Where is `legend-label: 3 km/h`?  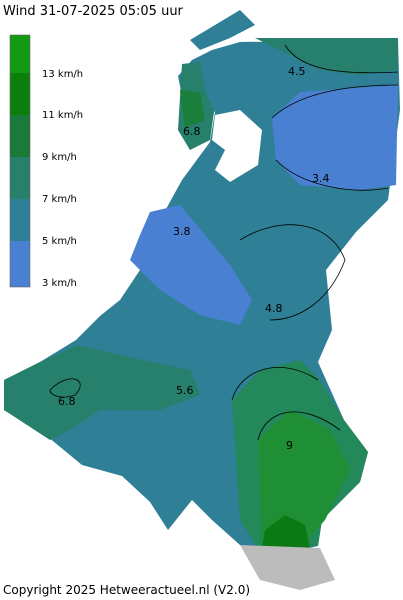
legend-label: 3 km/h is located at coordinates (59, 283).